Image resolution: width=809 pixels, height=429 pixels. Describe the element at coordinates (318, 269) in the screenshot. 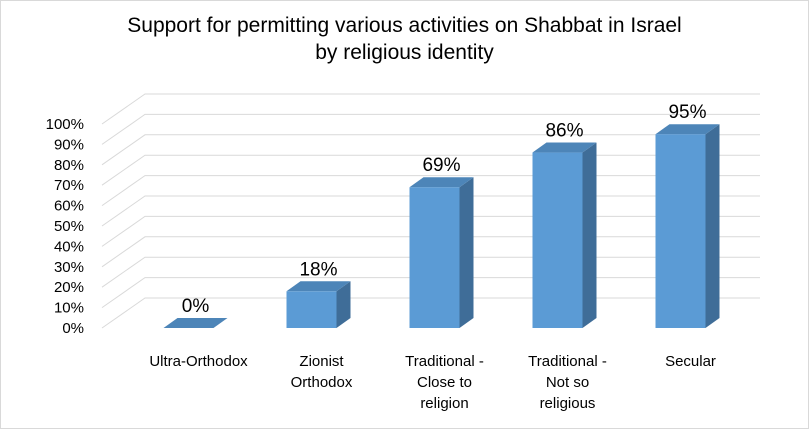

I see `data-label: 18%` at that location.